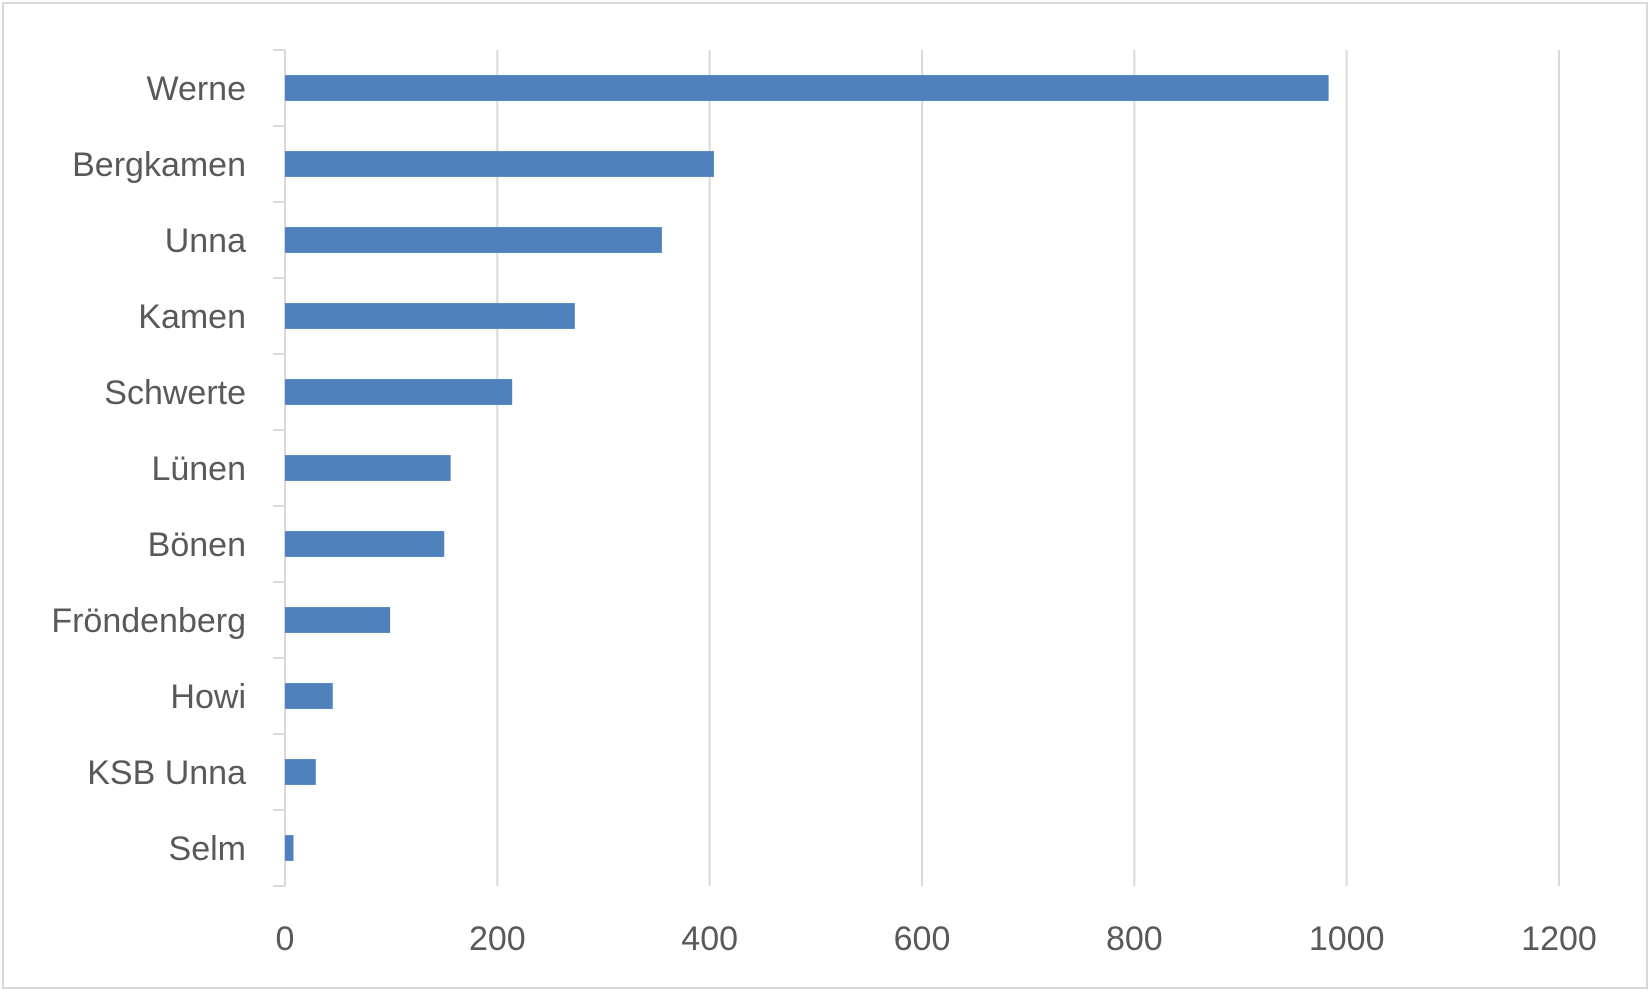 Image resolution: width=1652 pixels, height=993 pixels. What do you see at coordinates (1347, 939) in the screenshot?
I see `x-tick-label: 1000` at bounding box center [1347, 939].